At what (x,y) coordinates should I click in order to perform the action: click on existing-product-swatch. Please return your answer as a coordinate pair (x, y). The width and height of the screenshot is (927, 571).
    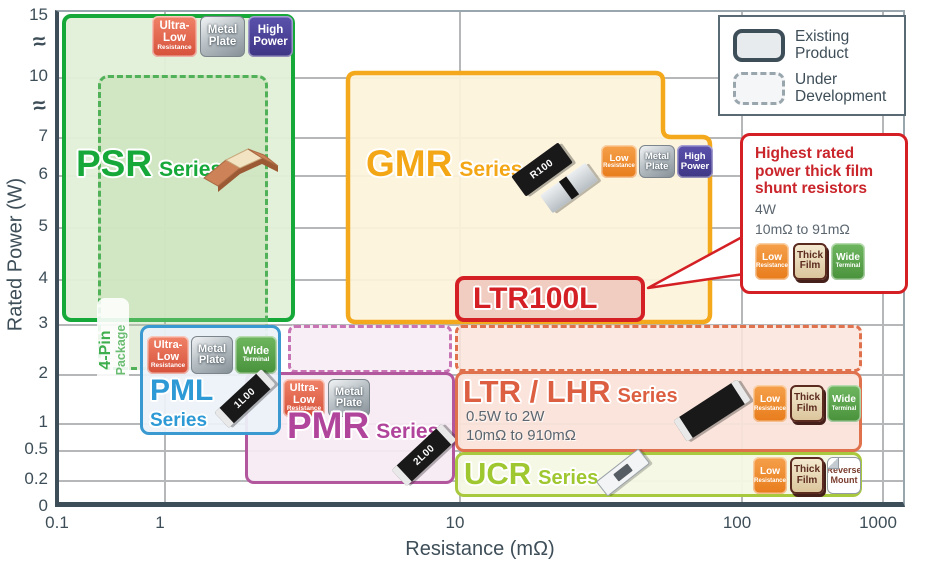
    Looking at the image, I should click on (759, 45).